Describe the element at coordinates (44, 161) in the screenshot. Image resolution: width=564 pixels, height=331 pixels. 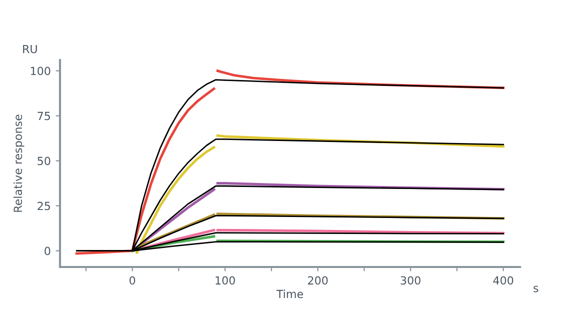
I see `y-tick-label: 50` at that location.